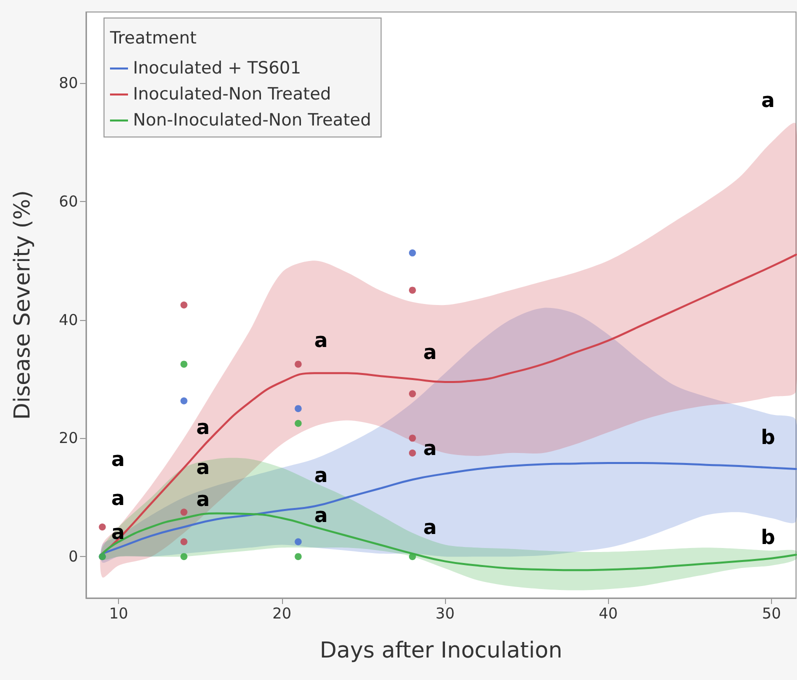 This screenshot has width=797, height=680. I want to click on y-tick-label: 80, so click(68, 83).